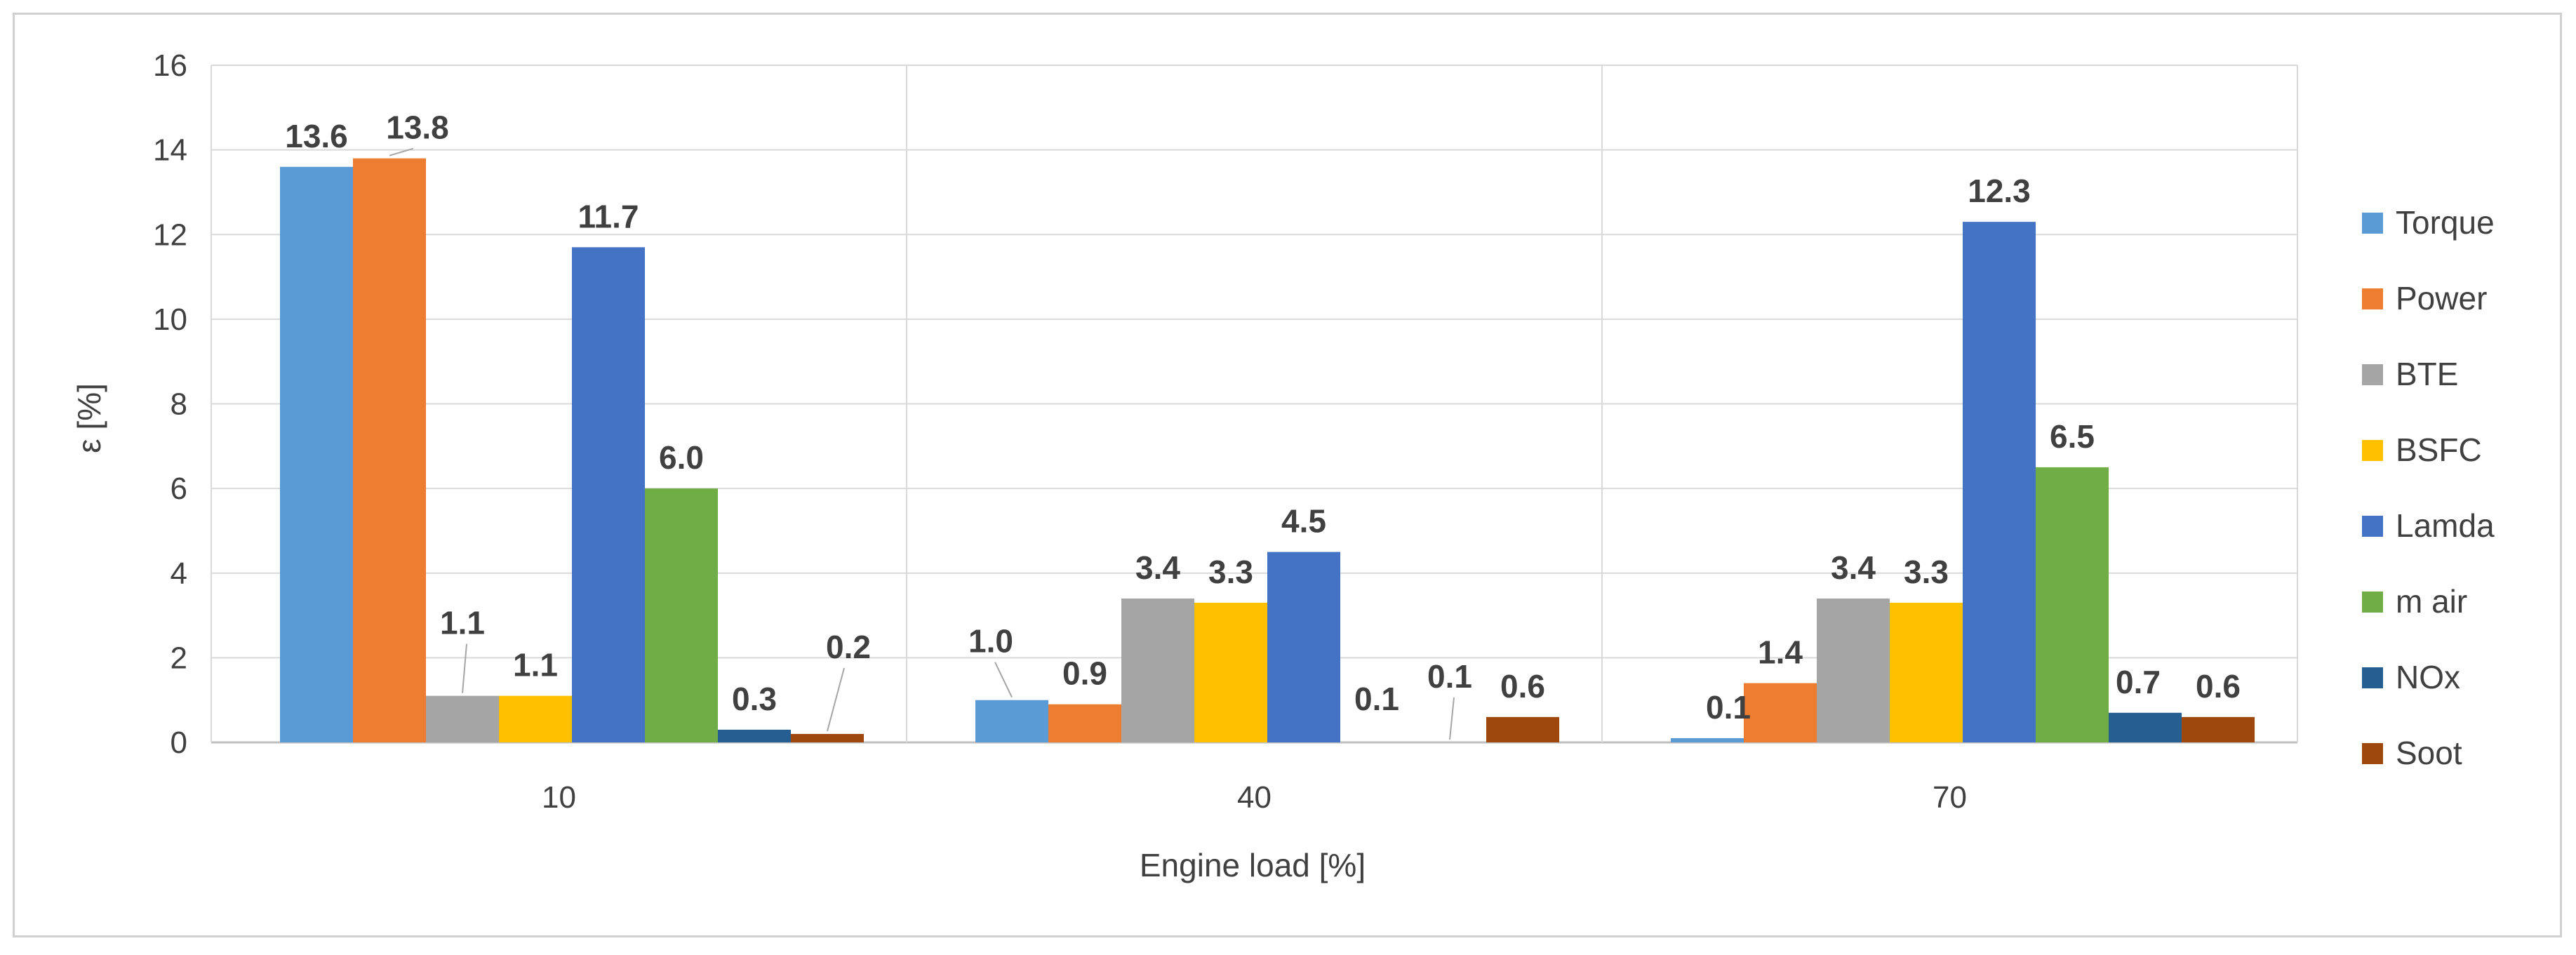  I want to click on data-label-power-10: 13.8, so click(417, 128).